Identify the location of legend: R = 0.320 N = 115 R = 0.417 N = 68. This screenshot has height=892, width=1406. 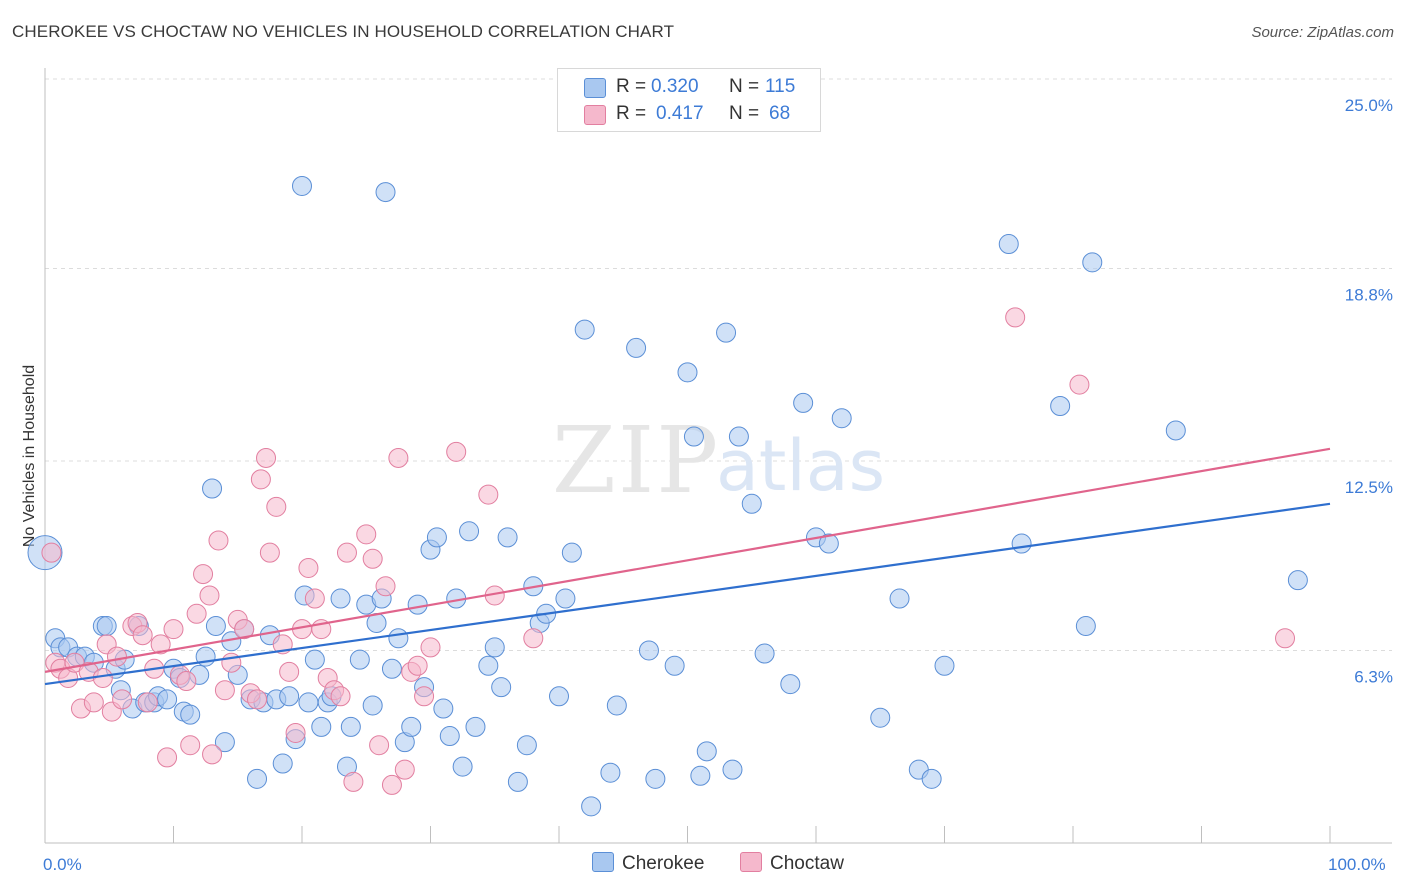
(689, 100).